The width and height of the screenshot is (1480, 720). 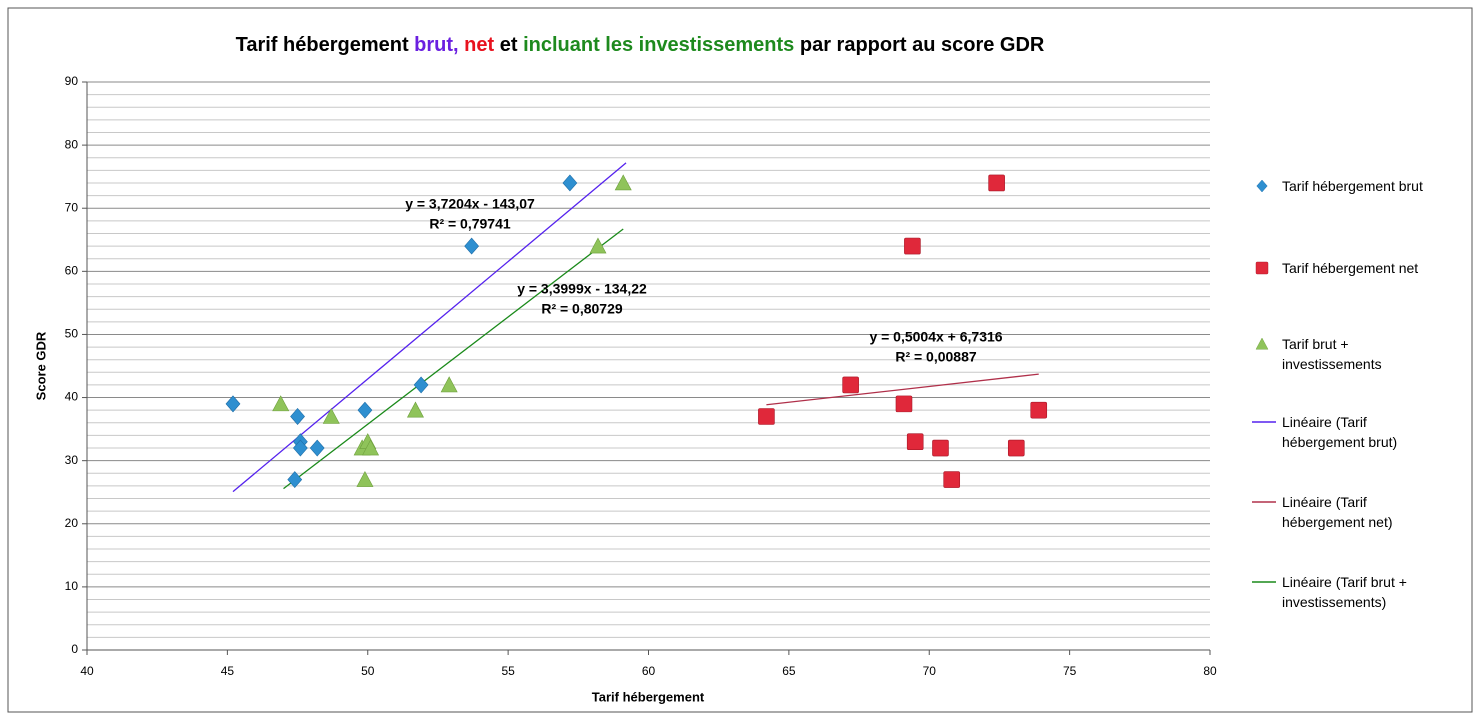 What do you see at coordinates (582, 289) in the screenshot?
I see `trendline-equation: y = 3,3999x - 134,22` at bounding box center [582, 289].